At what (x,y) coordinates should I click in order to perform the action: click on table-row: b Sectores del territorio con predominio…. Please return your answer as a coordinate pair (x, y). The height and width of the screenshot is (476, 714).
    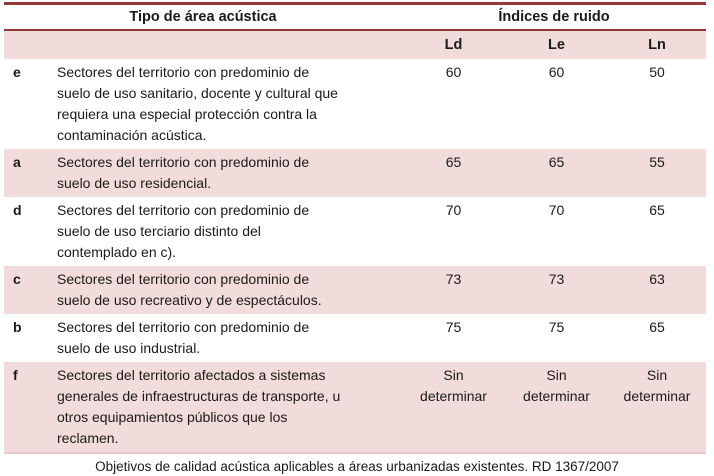
    Looking at the image, I should click on (355, 338).